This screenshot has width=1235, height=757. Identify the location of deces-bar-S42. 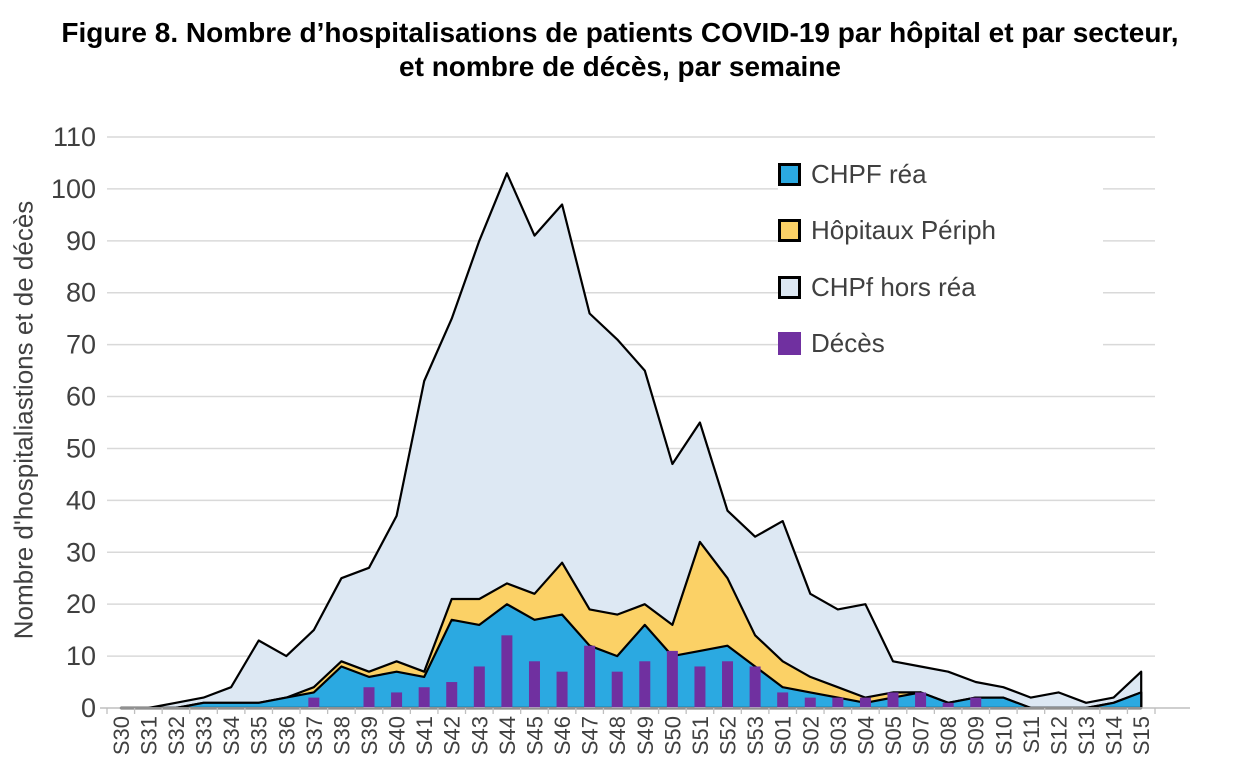
(452, 695).